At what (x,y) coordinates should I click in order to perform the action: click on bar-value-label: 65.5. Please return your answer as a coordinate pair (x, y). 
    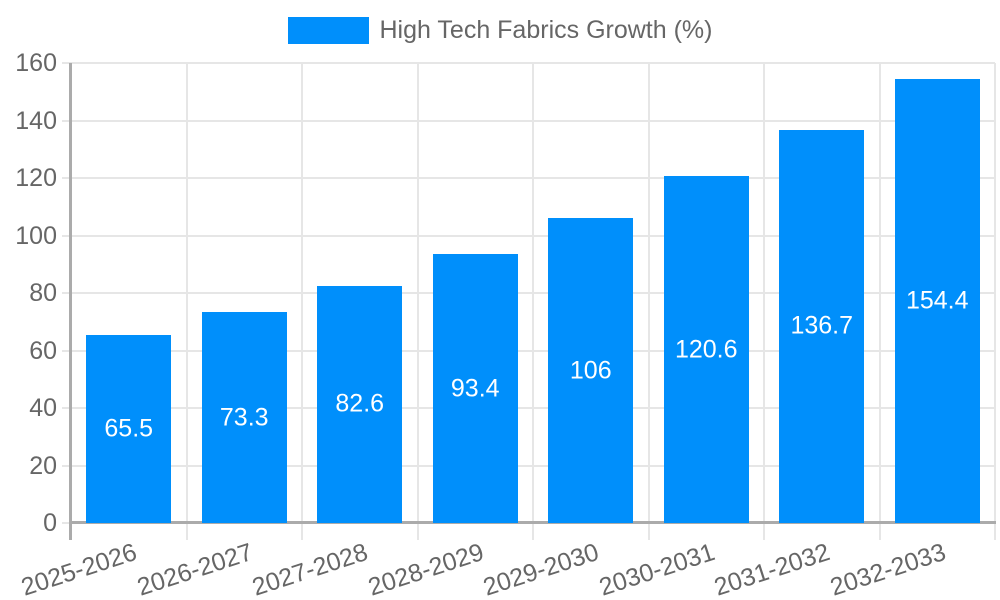
    Looking at the image, I should click on (129, 428).